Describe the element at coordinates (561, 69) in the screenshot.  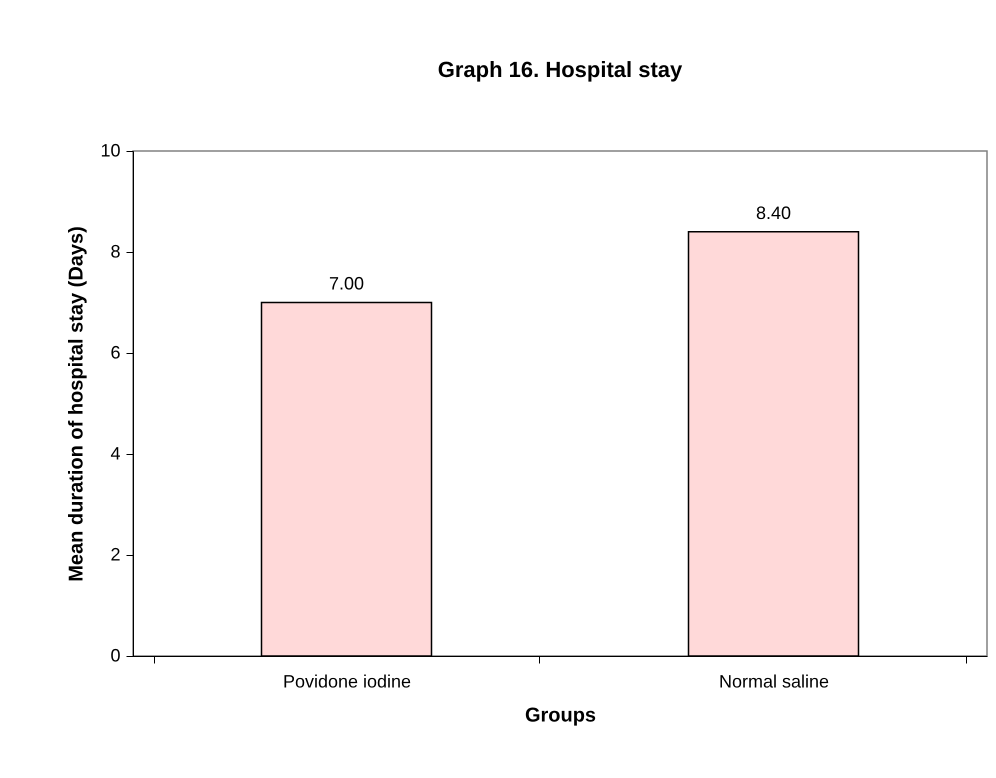
I see `chart-title: Graph 16. Hospital stay` at that location.